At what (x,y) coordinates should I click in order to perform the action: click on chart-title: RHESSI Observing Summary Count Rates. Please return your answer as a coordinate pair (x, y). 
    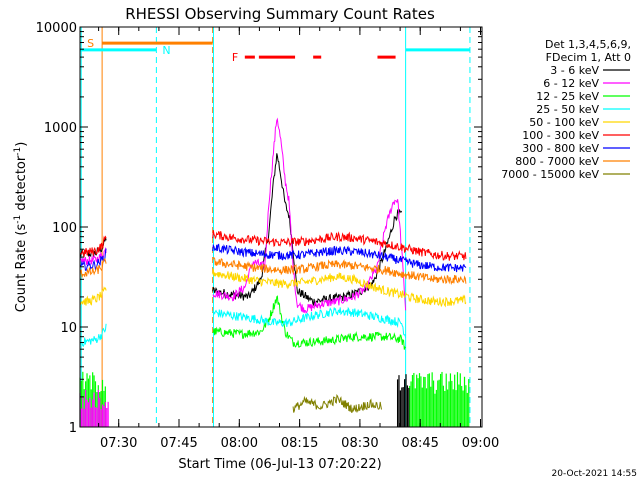
    Looking at the image, I should click on (280, 14).